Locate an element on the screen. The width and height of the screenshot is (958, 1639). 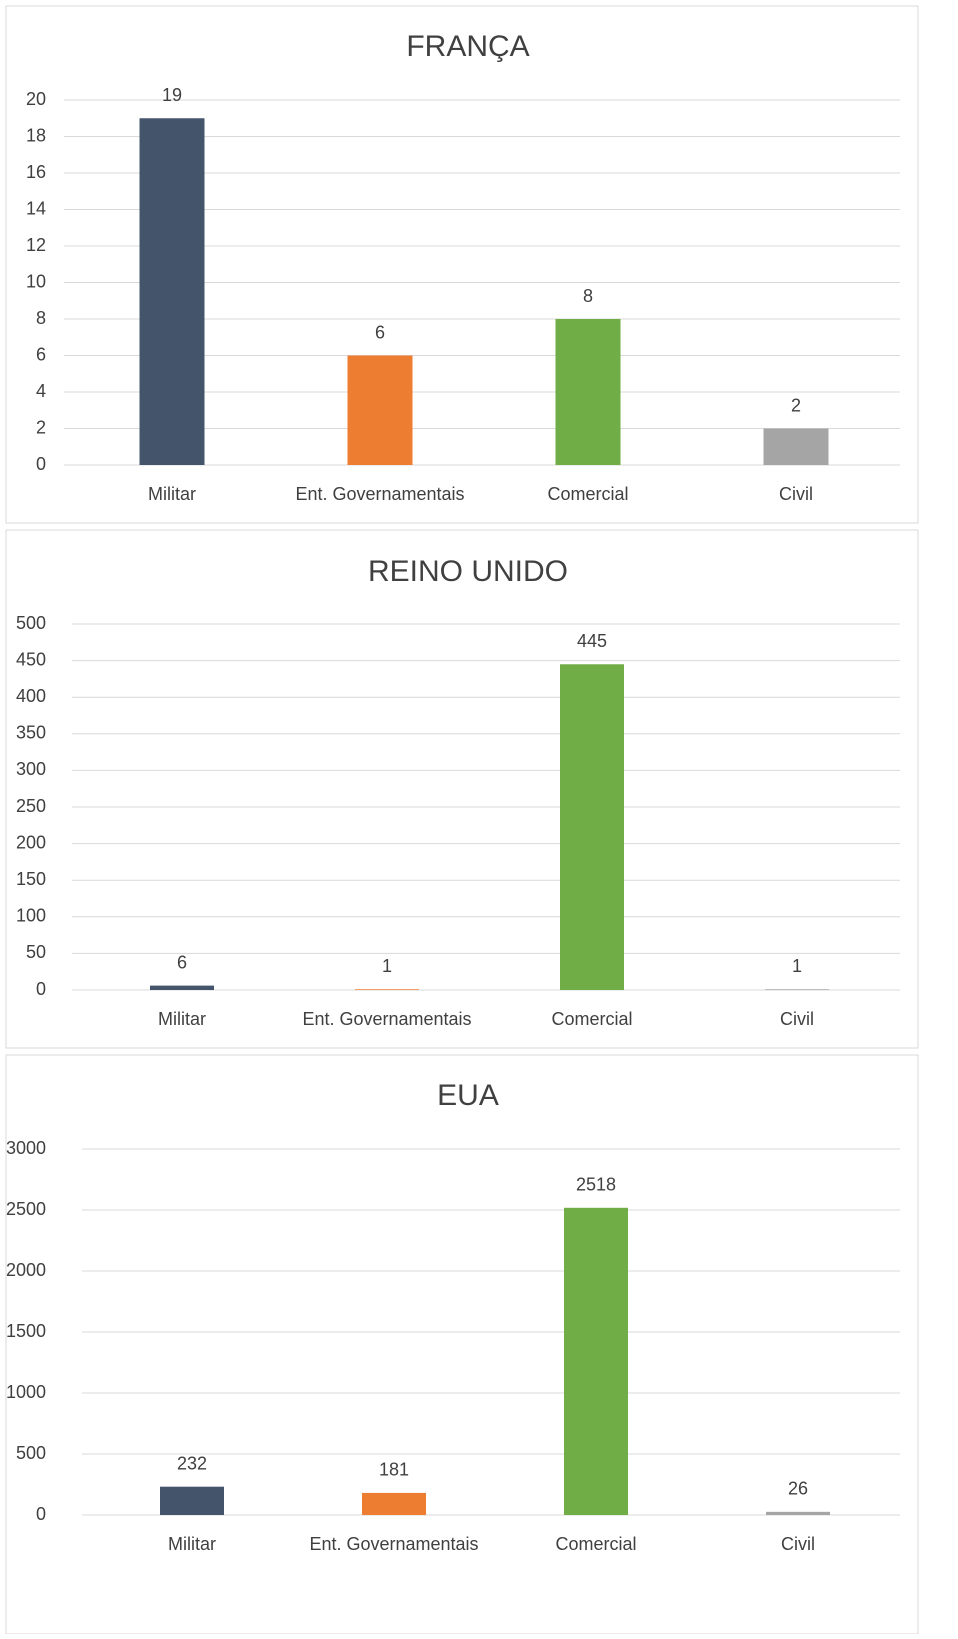
chart-title: EUA is located at coordinates (468, 1095).